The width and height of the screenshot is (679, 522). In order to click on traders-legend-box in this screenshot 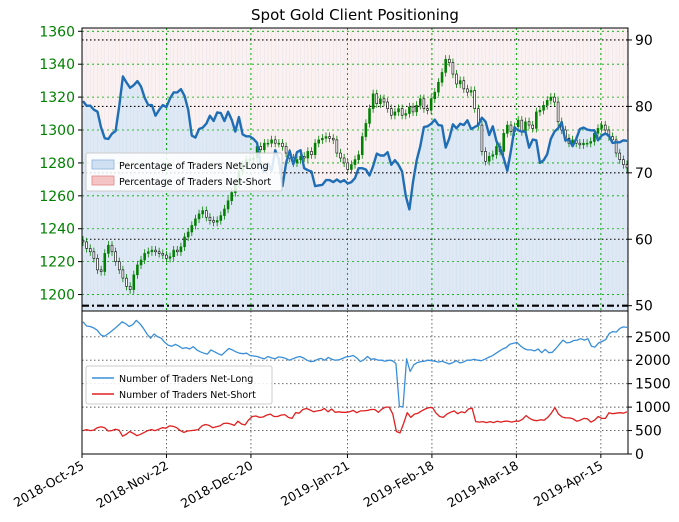, I will do `click(179, 385)`.